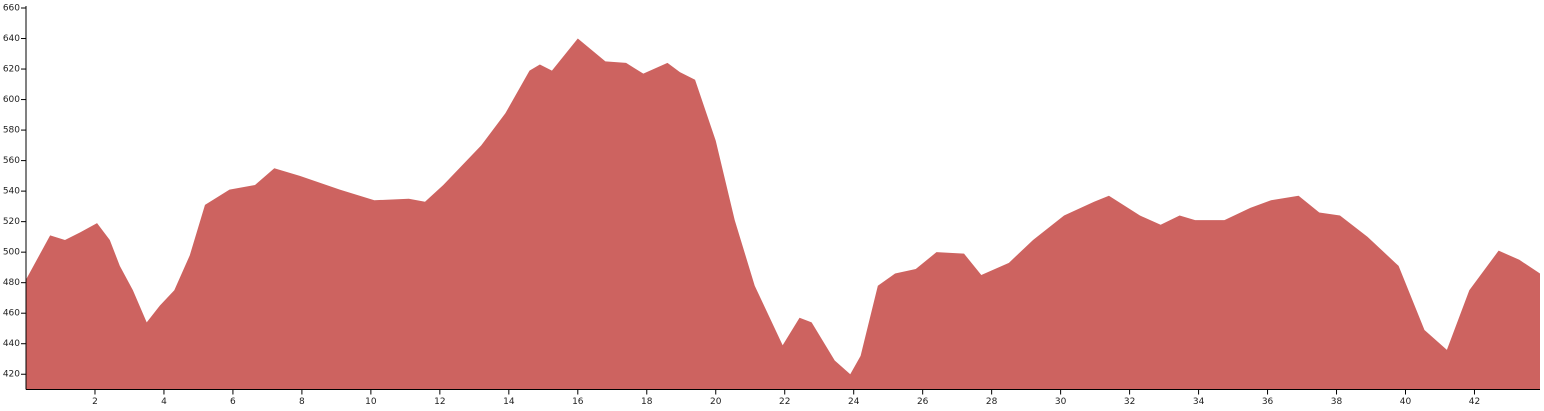 The width and height of the screenshot is (1544, 411). What do you see at coordinates (11, 283) in the screenshot?
I see `y-tick-label: 480` at bounding box center [11, 283].